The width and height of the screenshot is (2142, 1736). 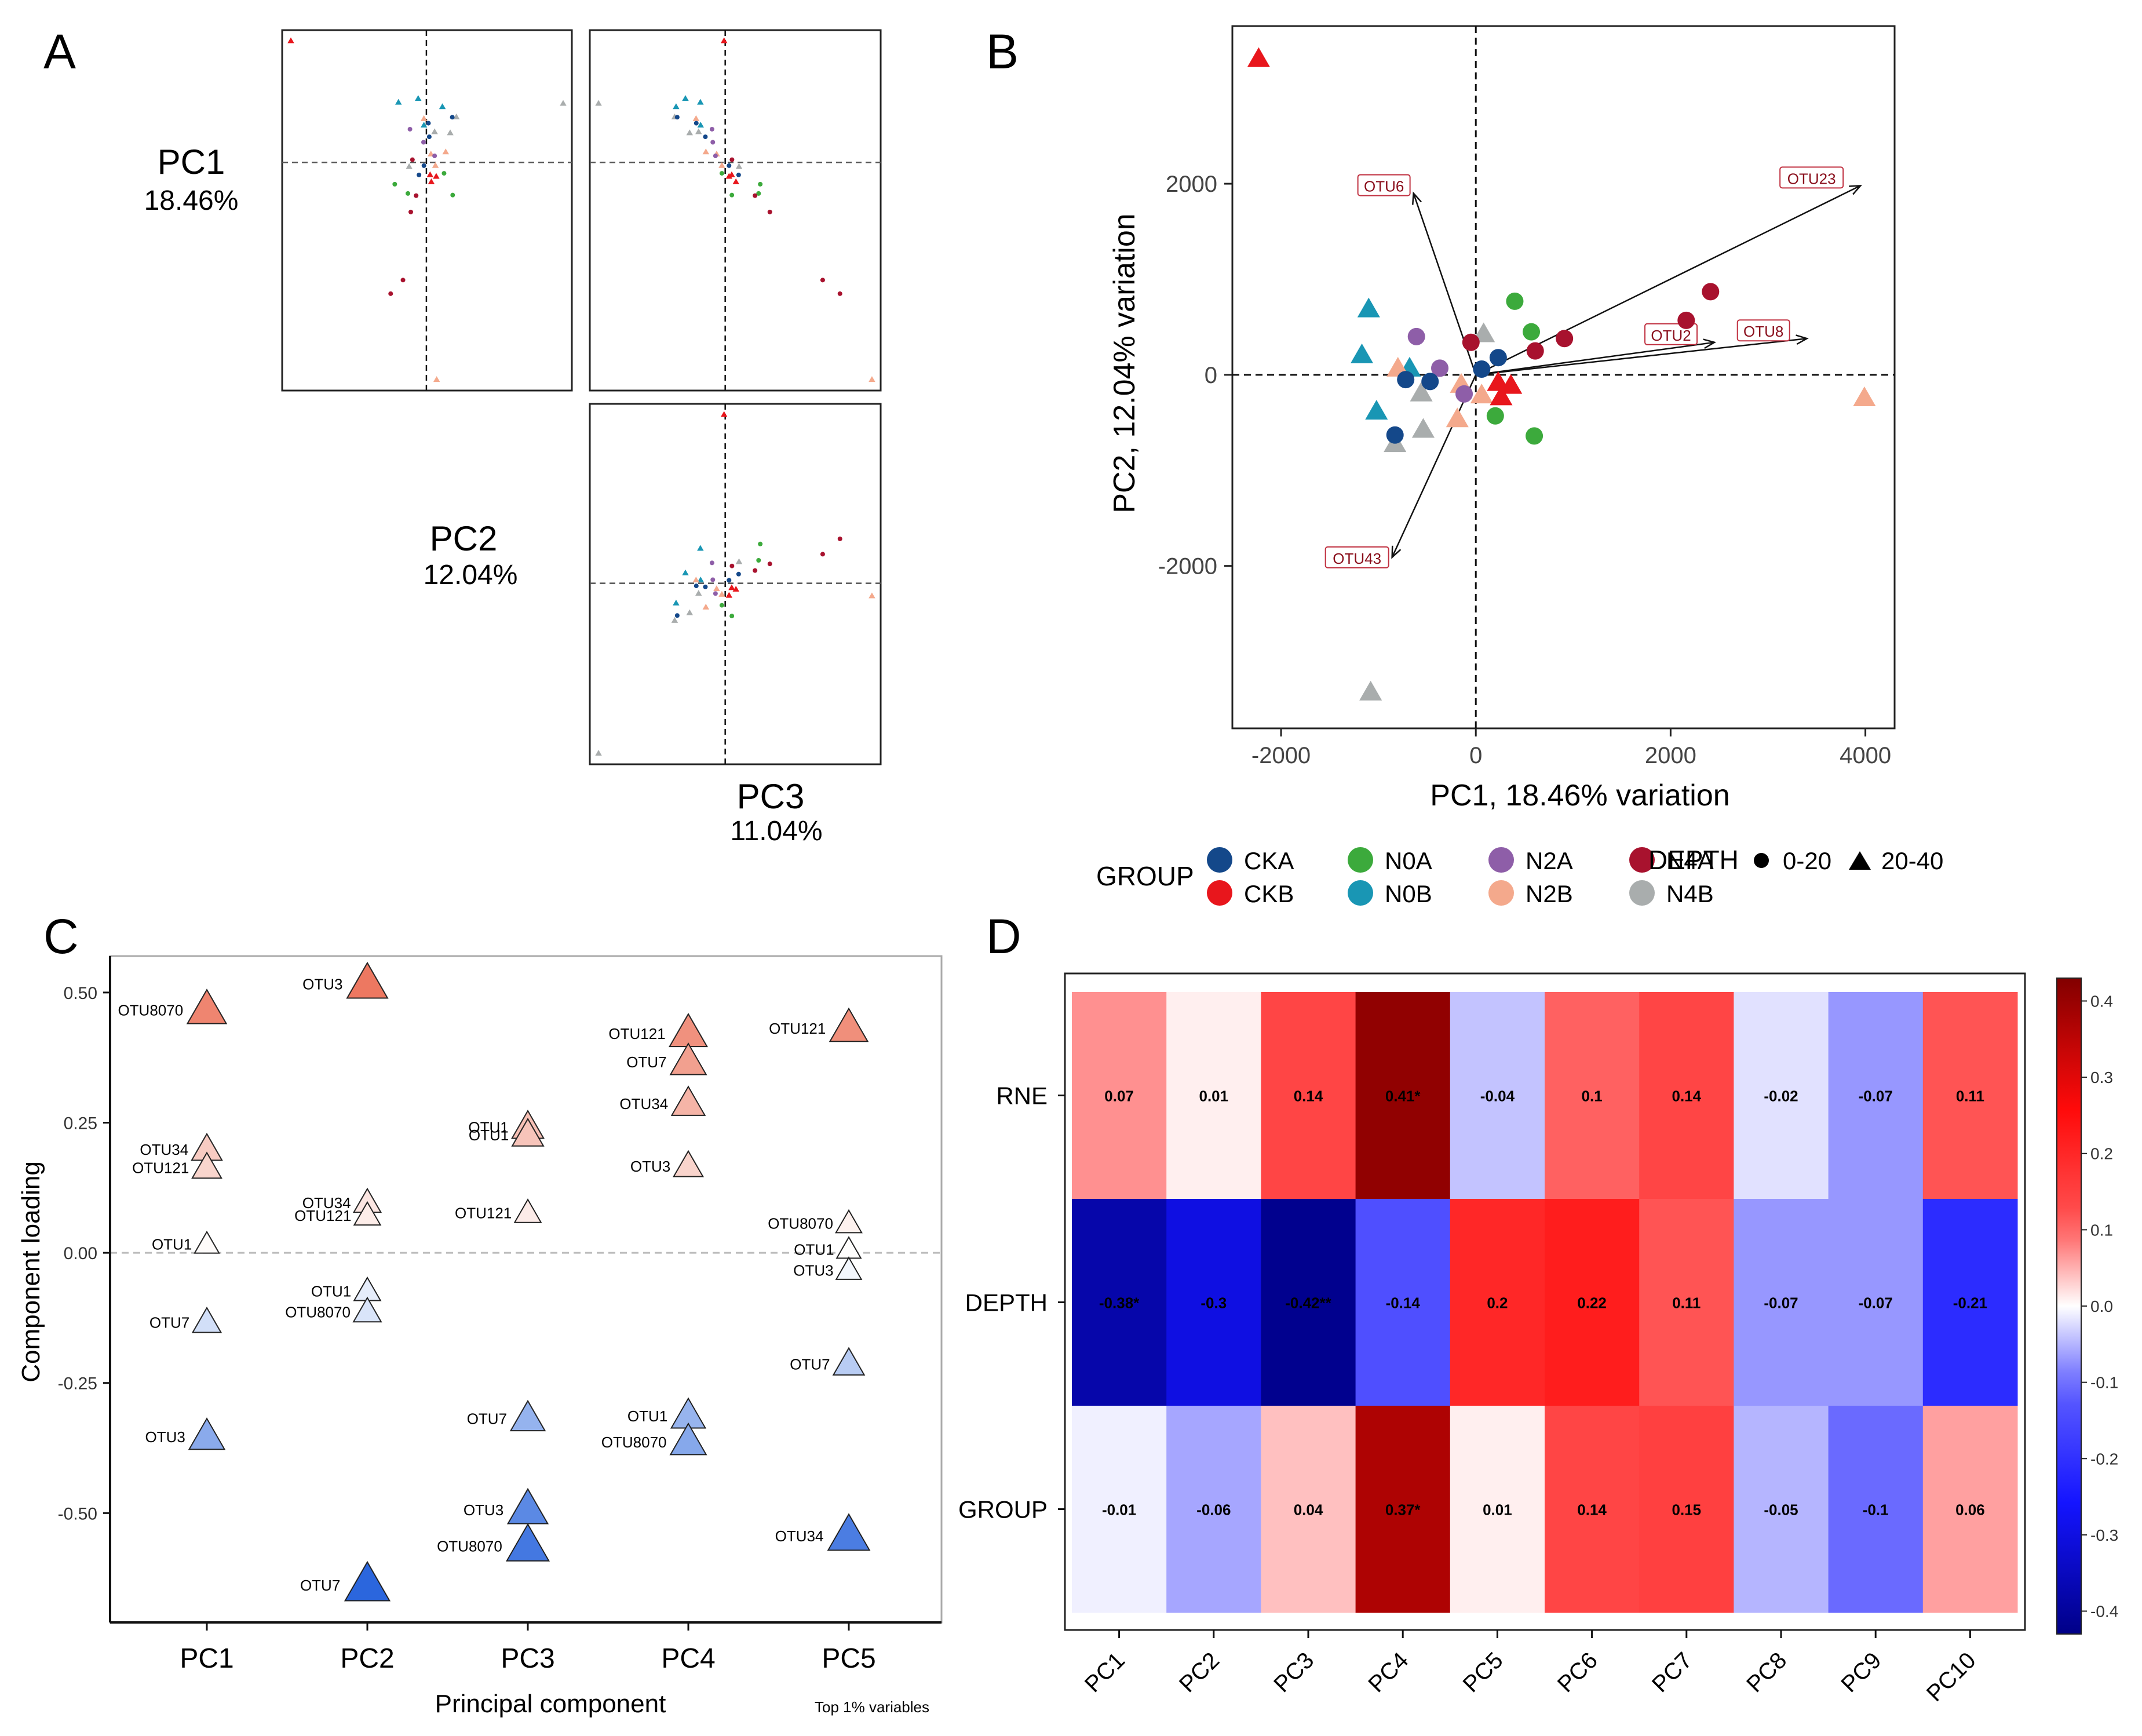 I want to click on legend-swatch-n4a, so click(x=1642, y=860).